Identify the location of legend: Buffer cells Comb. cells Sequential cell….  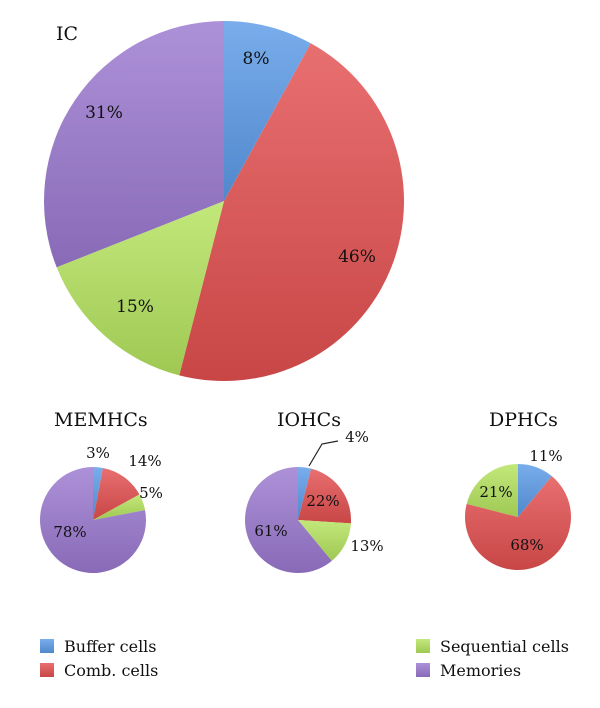
(304, 658).